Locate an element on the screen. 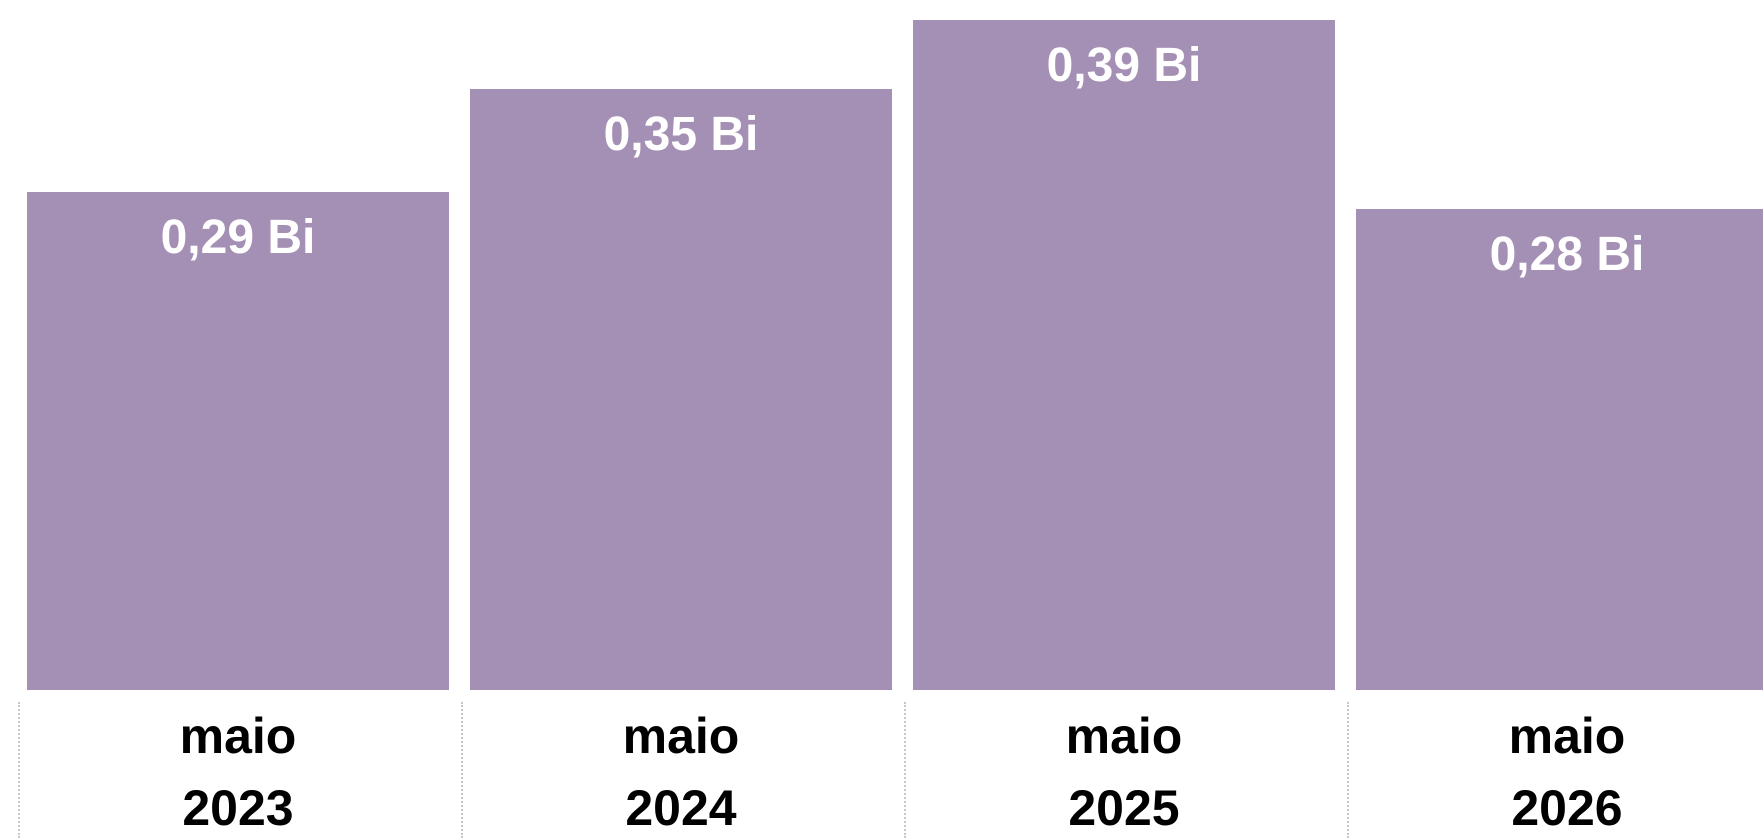 Image resolution: width=1763 pixels, height=838 pixels. x-tick-label: maio 2025 is located at coordinates (1124, 772).